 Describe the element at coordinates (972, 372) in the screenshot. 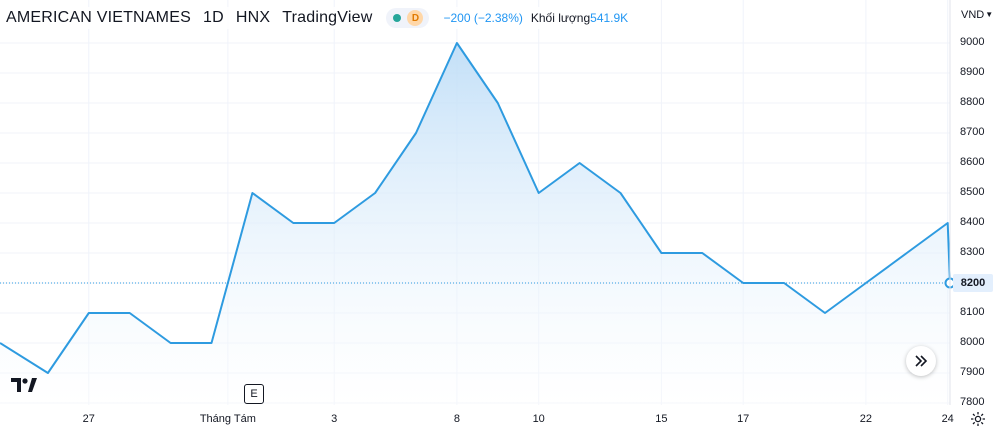

I see `y-tick-label: 7900` at that location.